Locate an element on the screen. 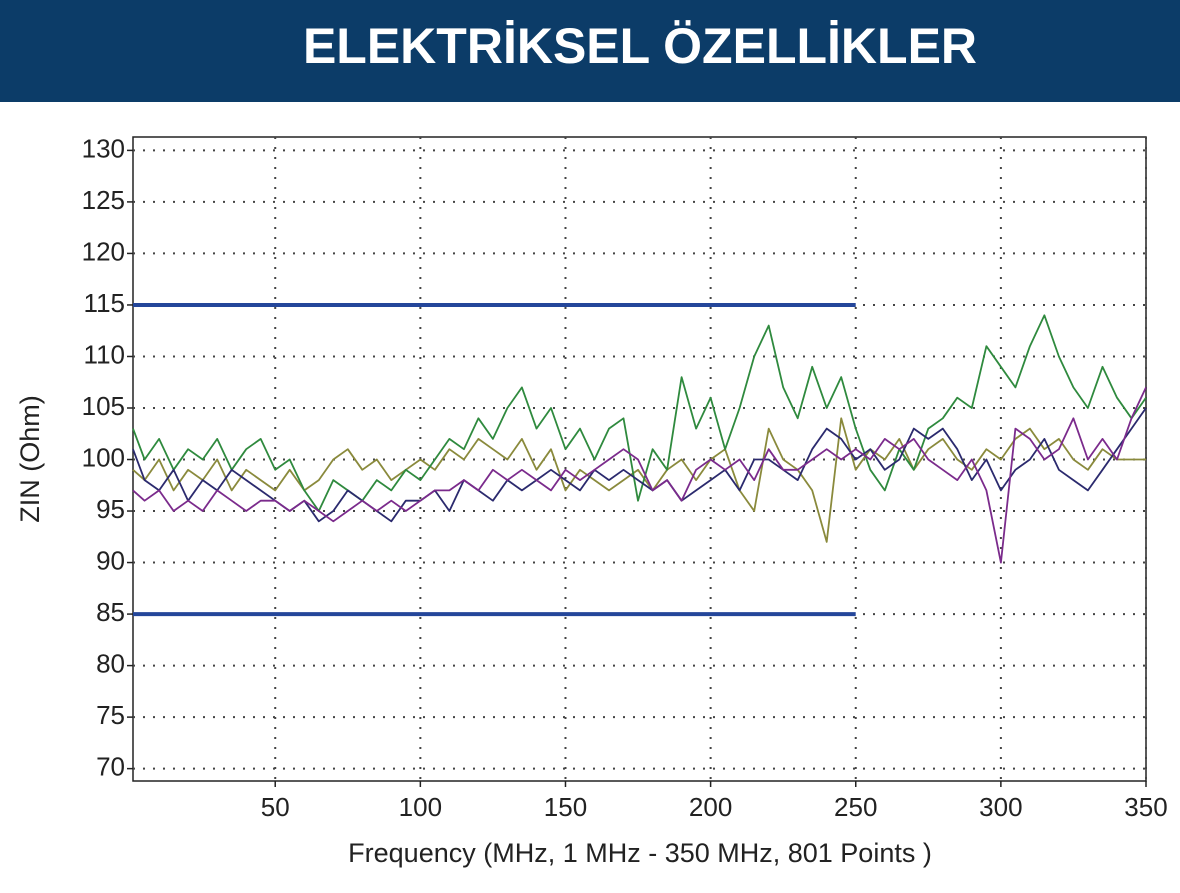 The image size is (1180, 893). y-tick-label: 115 is located at coordinates (104, 303).